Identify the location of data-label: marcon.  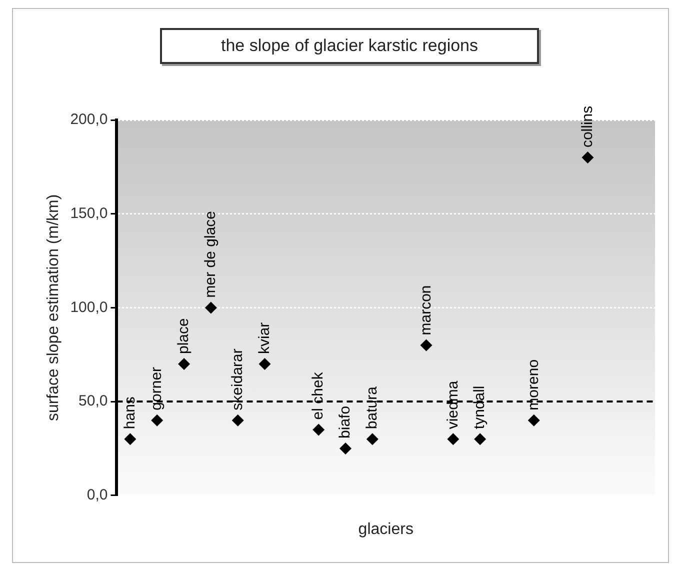
(425, 310).